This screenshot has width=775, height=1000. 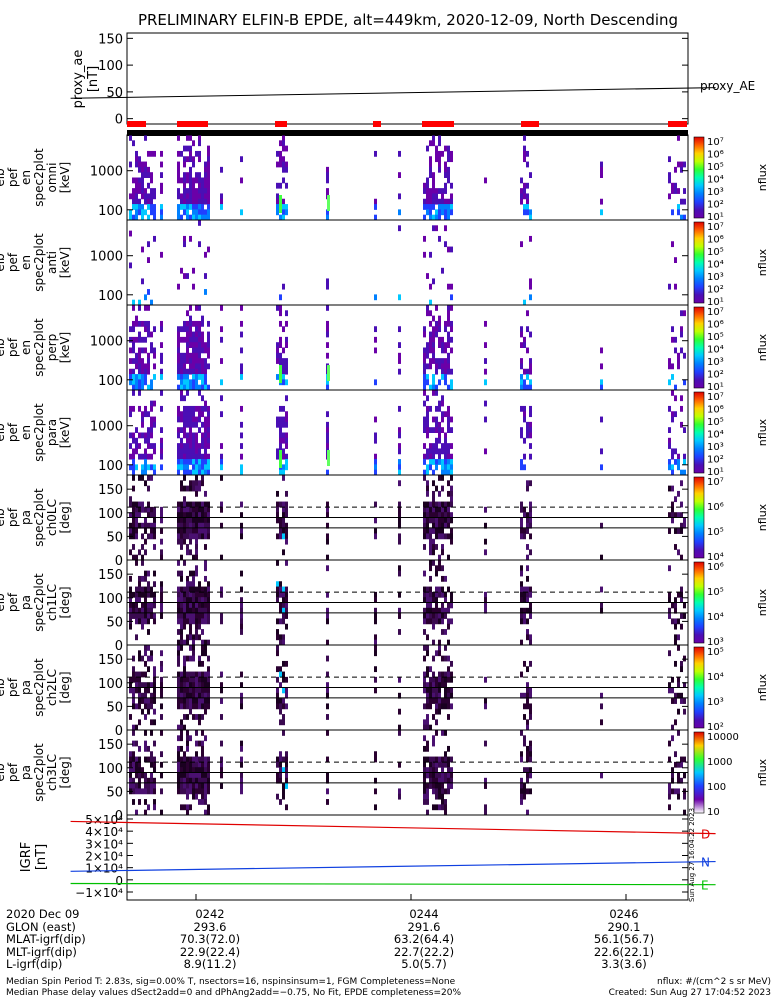 What do you see at coordinates (624, 926) in the screenshot?
I see `orbit-value: 290.1` at bounding box center [624, 926].